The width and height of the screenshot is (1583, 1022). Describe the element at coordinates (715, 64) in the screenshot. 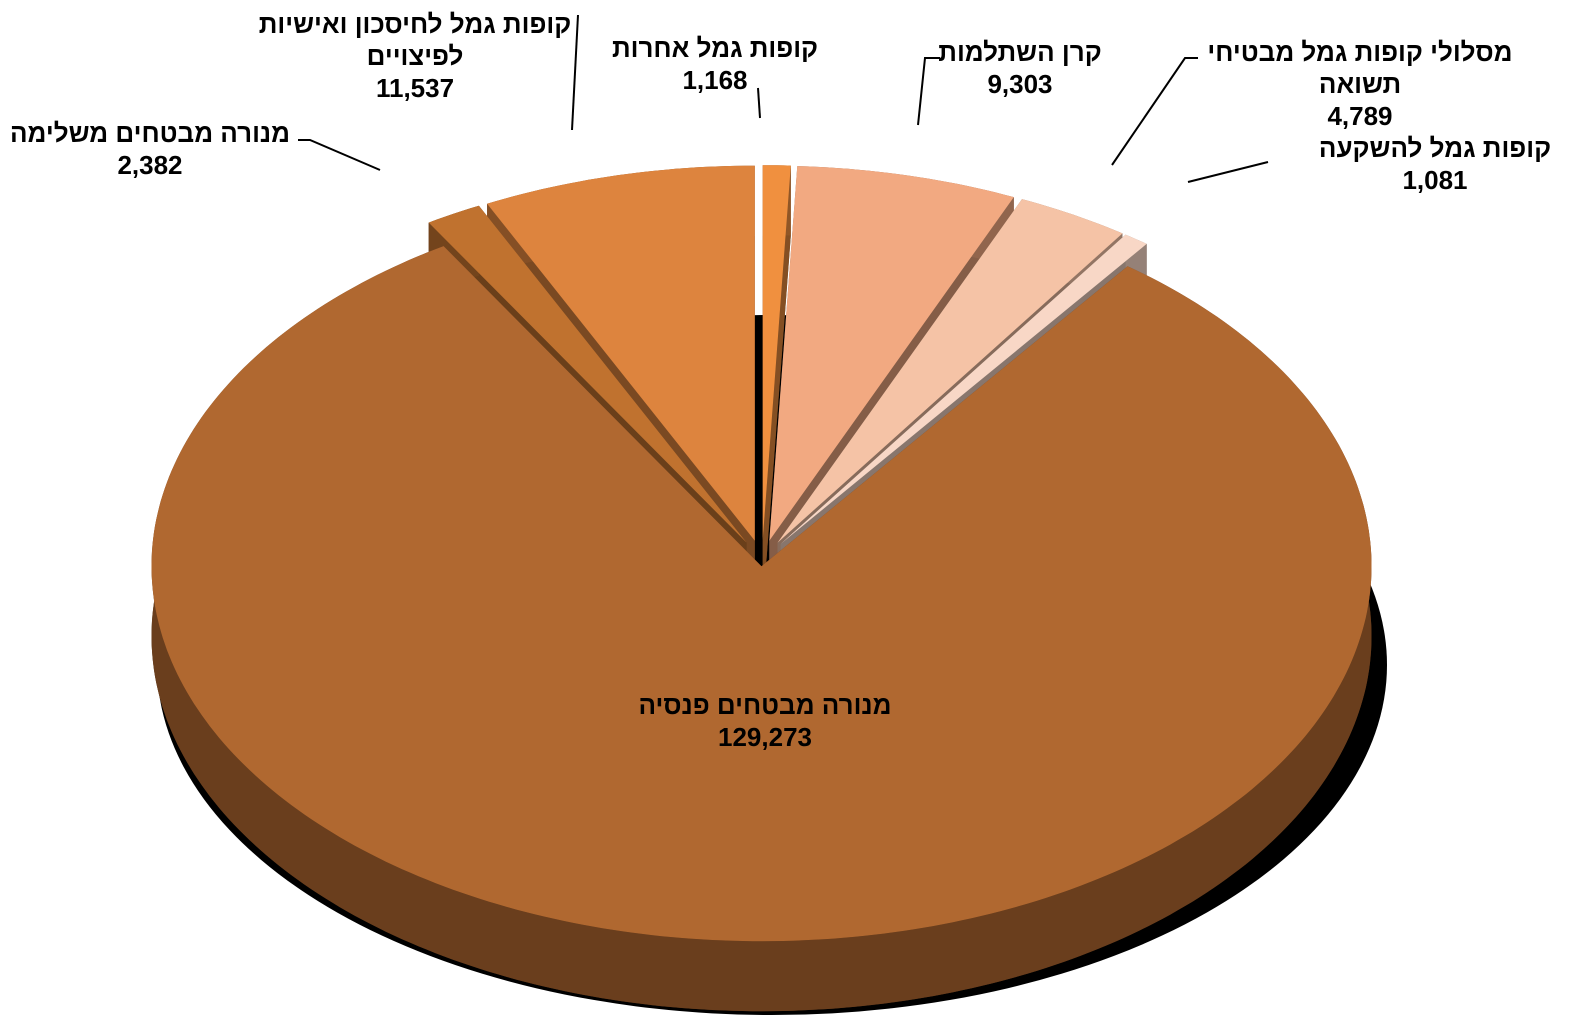

I see `slice-label: קופות גמל אחרות 1,168` at that location.